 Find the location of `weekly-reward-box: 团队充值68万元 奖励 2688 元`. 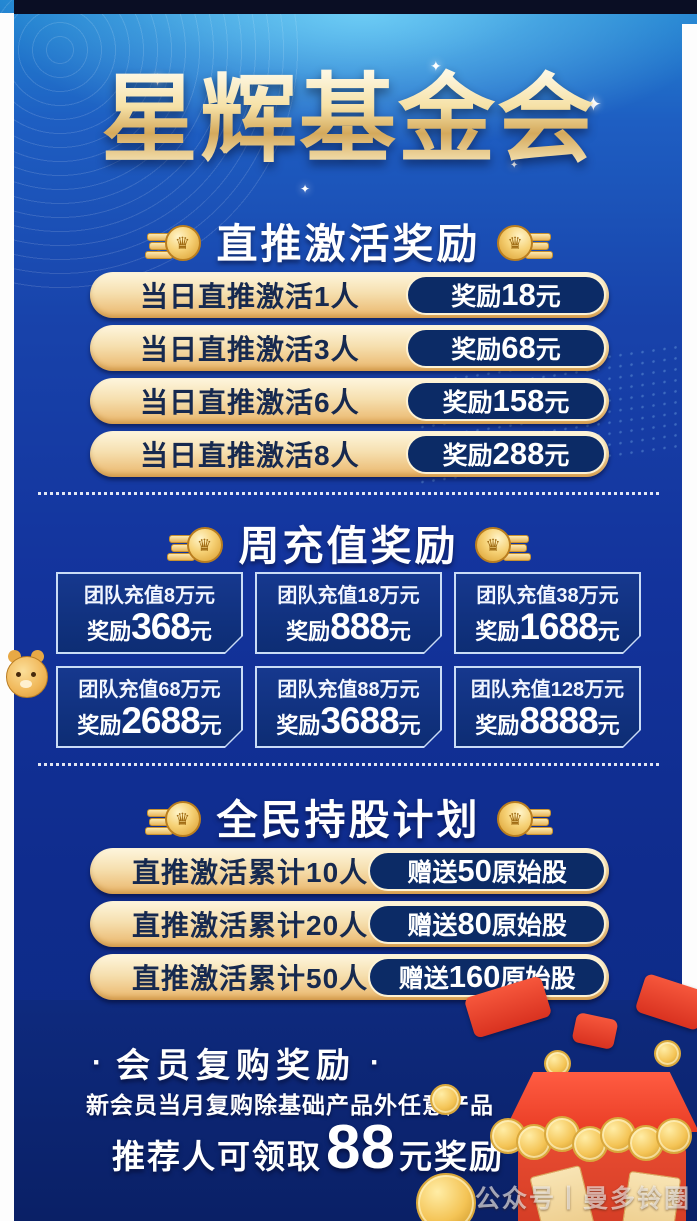

weekly-reward-box: 团队充值68万元 奖励 2688 元 is located at coordinates (149, 707).